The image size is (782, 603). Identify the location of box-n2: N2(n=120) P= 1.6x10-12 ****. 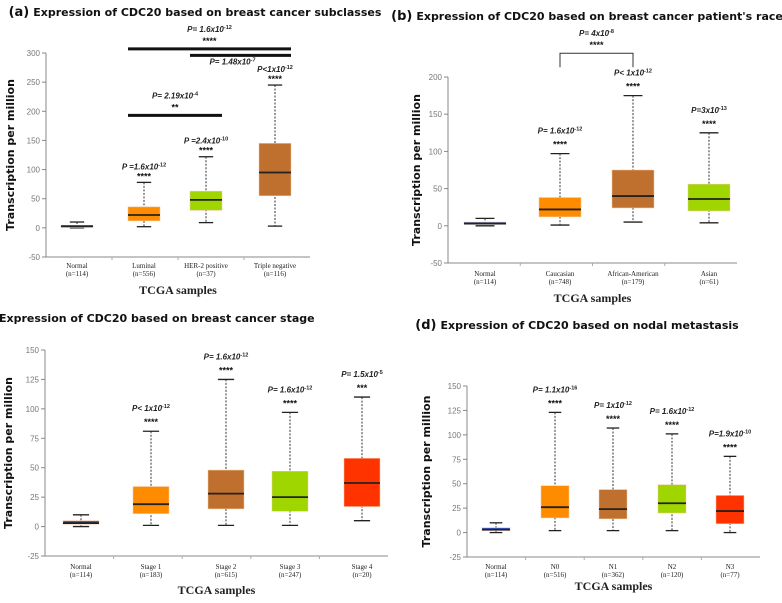
(672, 493).